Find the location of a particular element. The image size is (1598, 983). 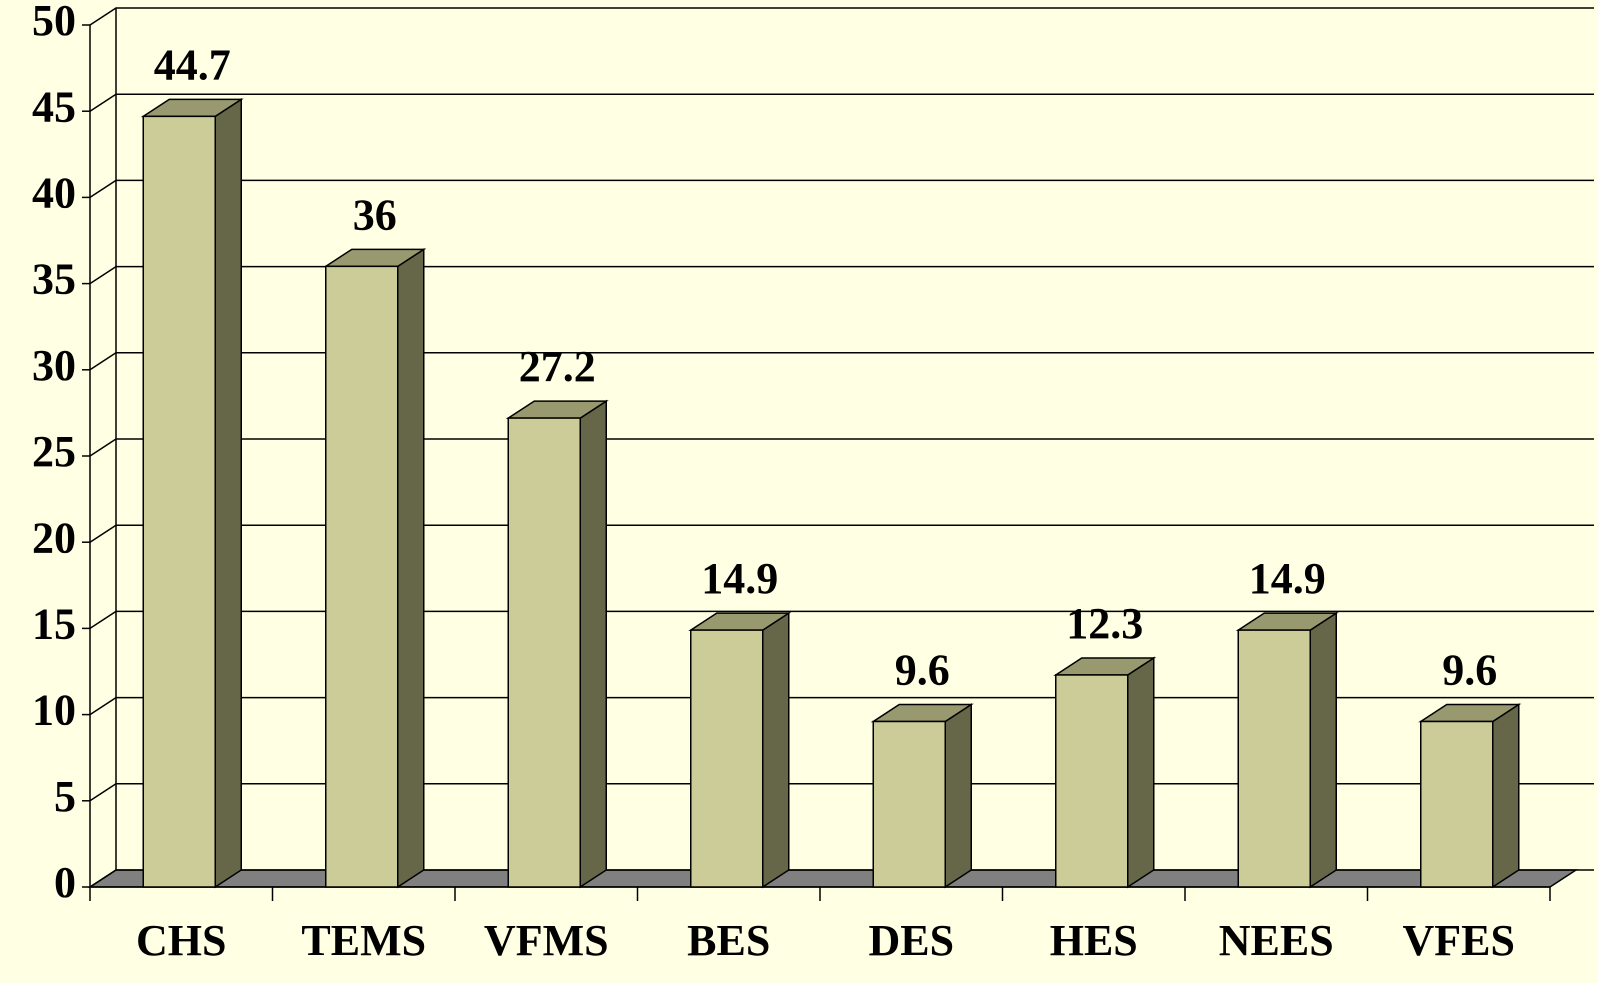

y-tick-label: 35 is located at coordinates (54, 279).